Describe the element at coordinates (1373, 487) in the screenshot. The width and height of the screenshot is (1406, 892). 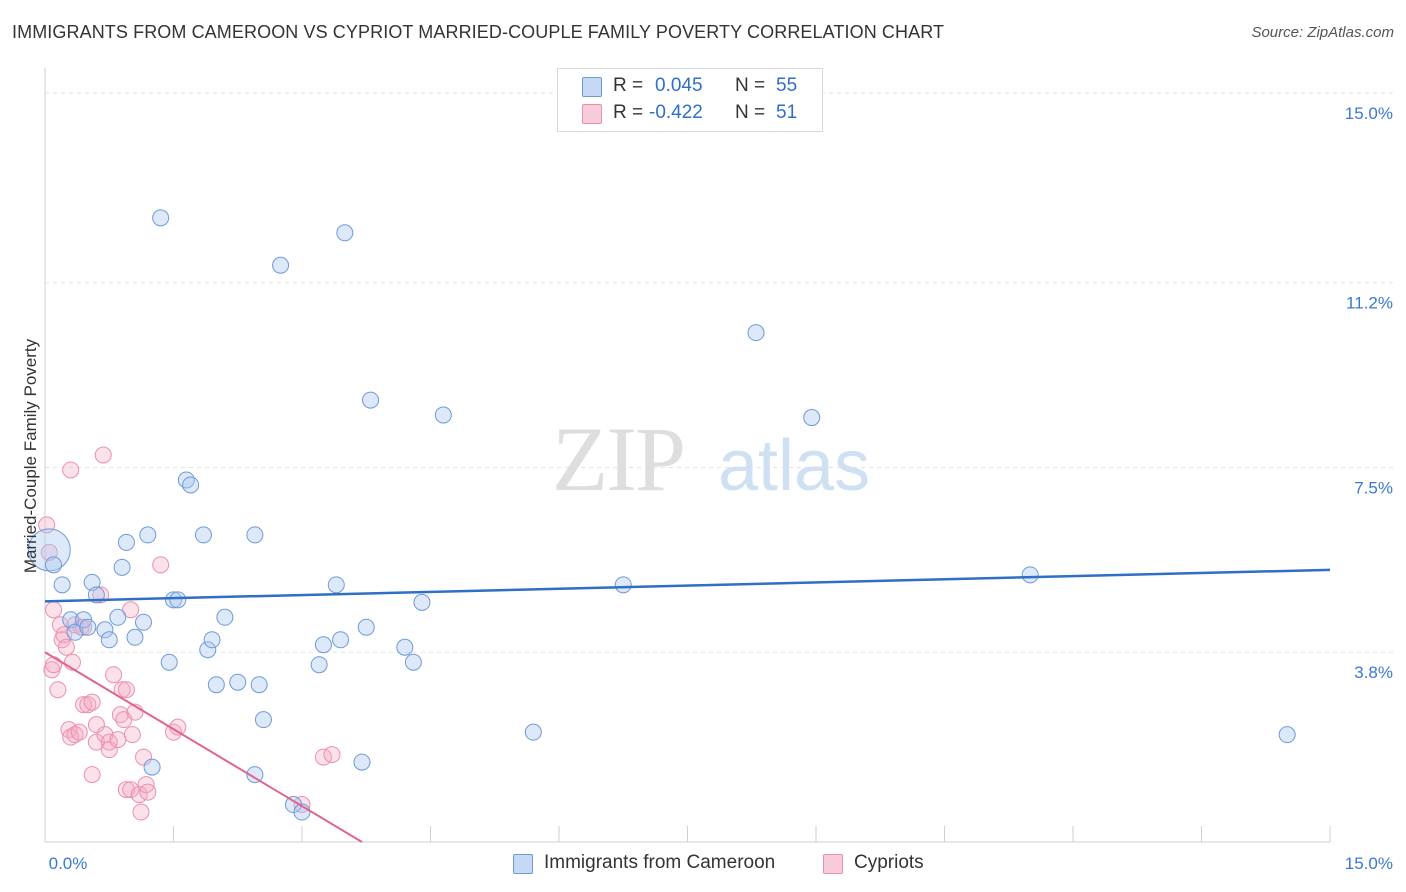
I see `y-tick-label: 7.5%` at that location.